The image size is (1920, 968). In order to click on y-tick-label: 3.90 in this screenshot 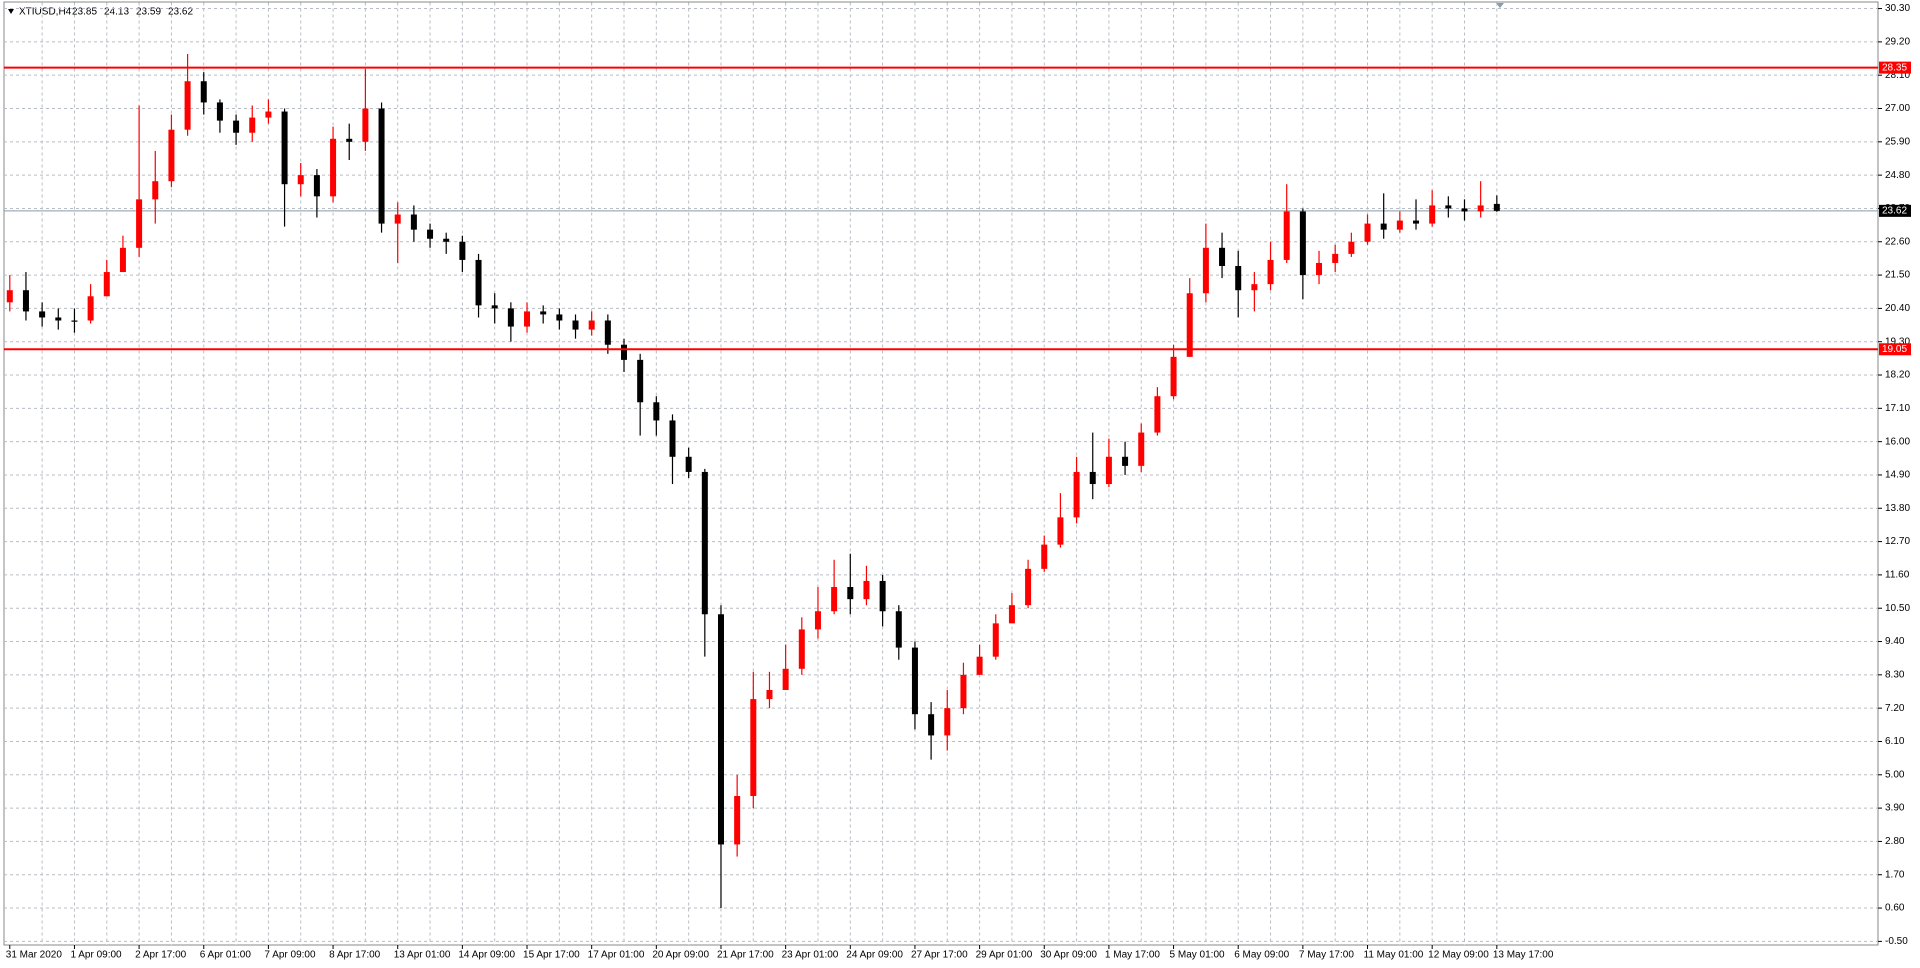, I will do `click(1895, 808)`.